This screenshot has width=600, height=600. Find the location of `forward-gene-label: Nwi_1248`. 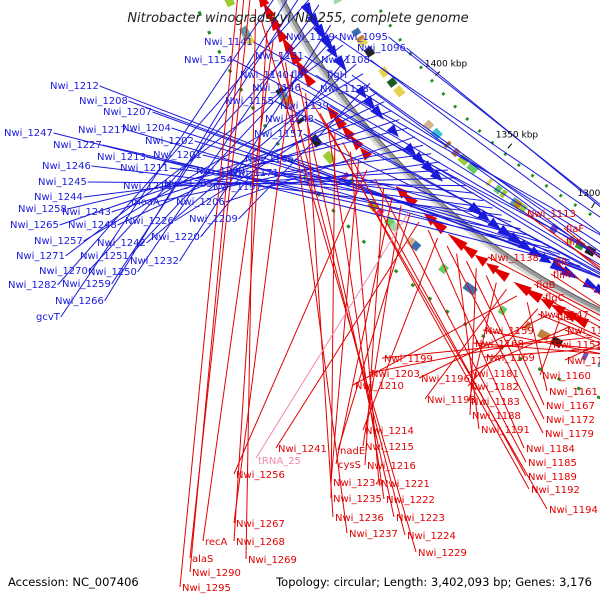

forward-gene-label: Nwi_1248 is located at coordinates (92, 225).